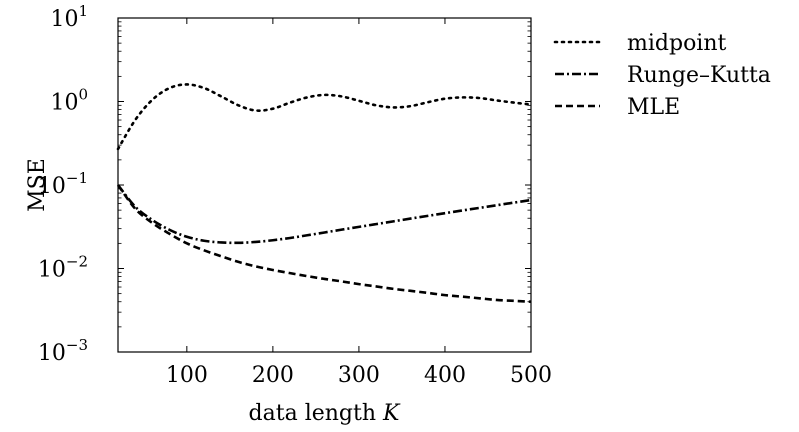 The image size is (799, 432). I want to click on x-tick-label: 500, so click(531, 375).